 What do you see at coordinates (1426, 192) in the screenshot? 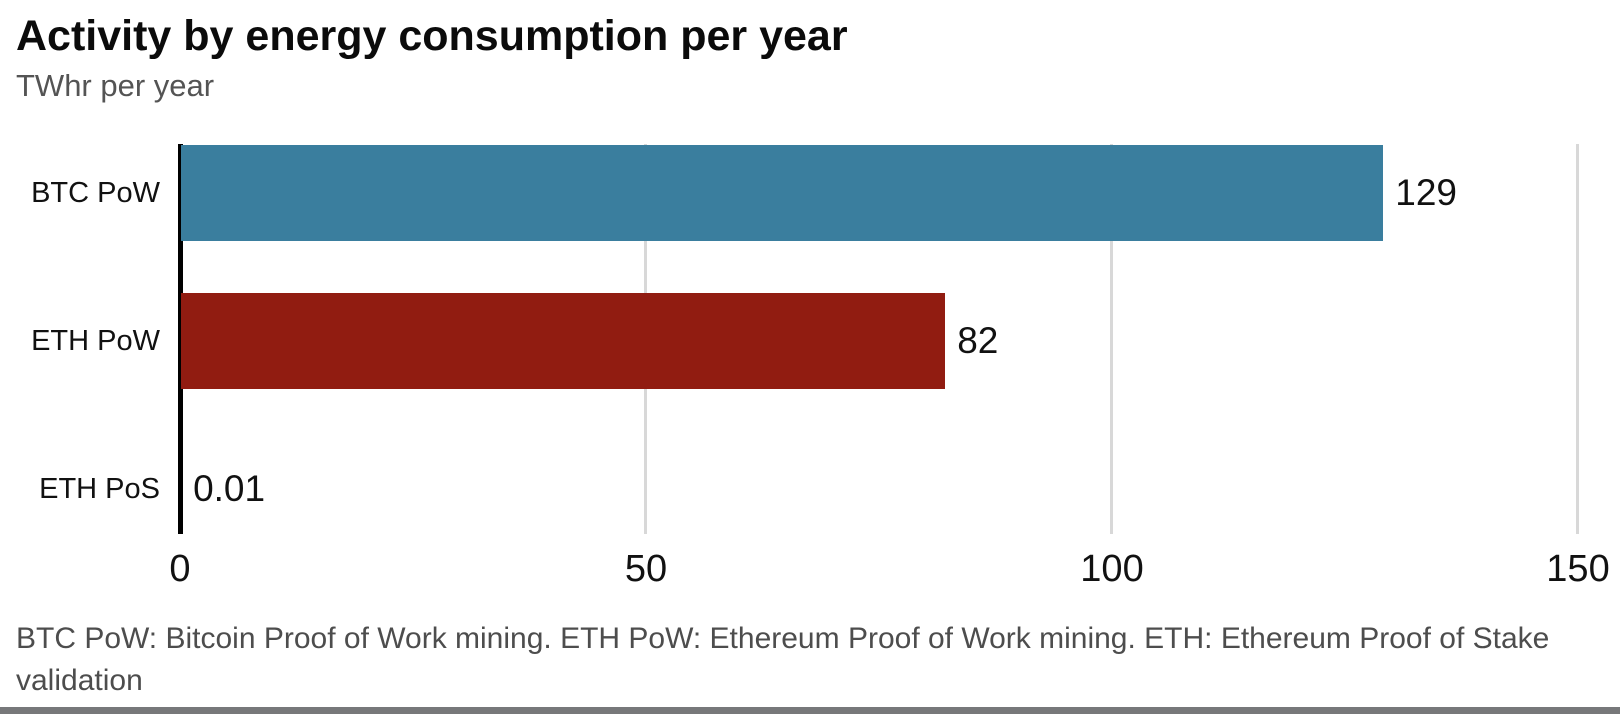
I see `value-label-btc-pow: 129` at bounding box center [1426, 192].